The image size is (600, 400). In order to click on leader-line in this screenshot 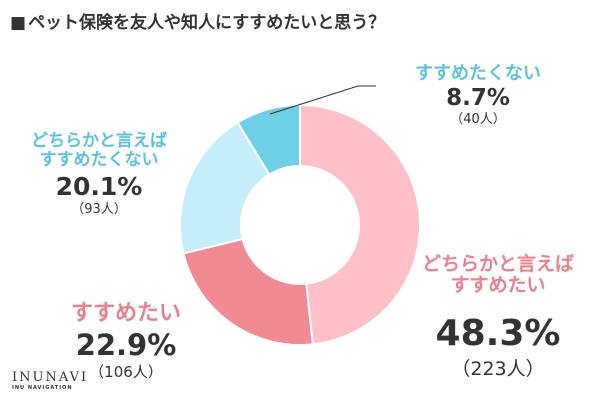, I will do `click(322, 100)`.